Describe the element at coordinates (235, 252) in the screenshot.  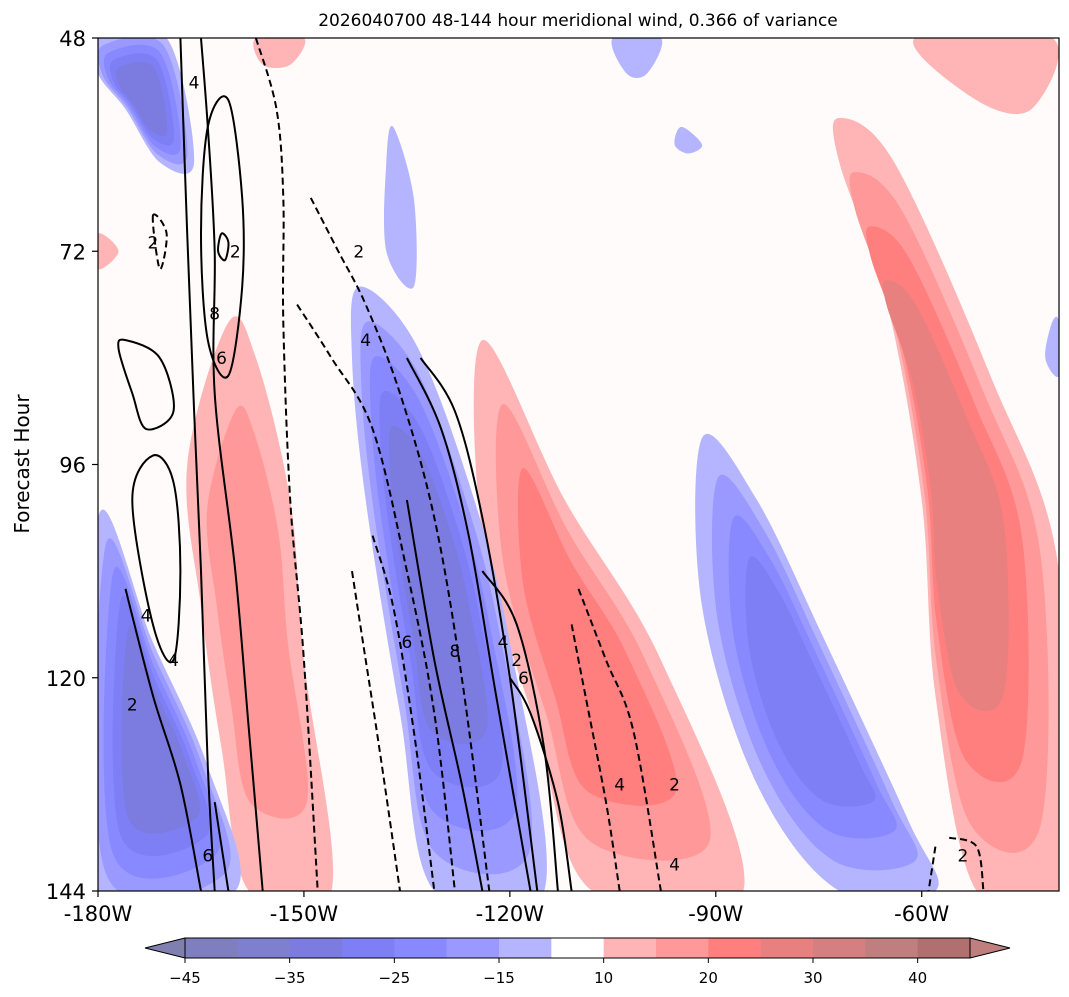
I see `contour-label-5: 2` at that location.